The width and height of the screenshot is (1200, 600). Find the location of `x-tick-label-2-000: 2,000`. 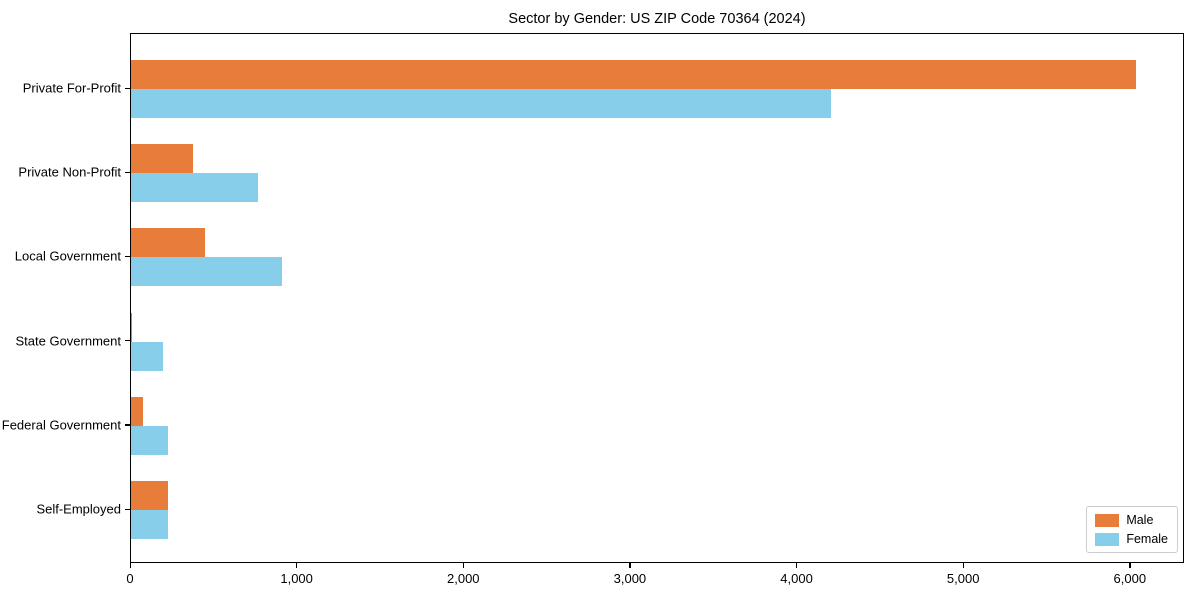

x-tick-label-2-000: 2,000 is located at coordinates (463, 578).